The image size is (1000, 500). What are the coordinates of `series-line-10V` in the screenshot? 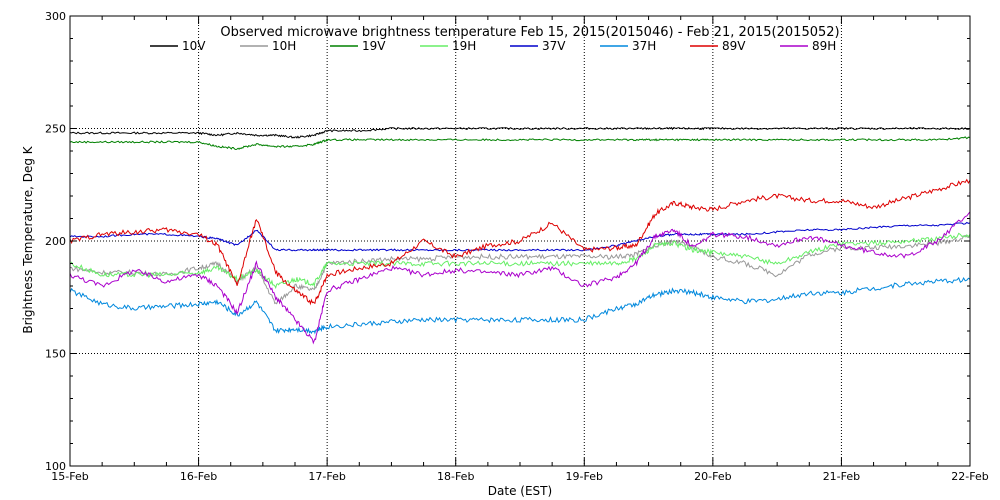 It's located at (520, 132).